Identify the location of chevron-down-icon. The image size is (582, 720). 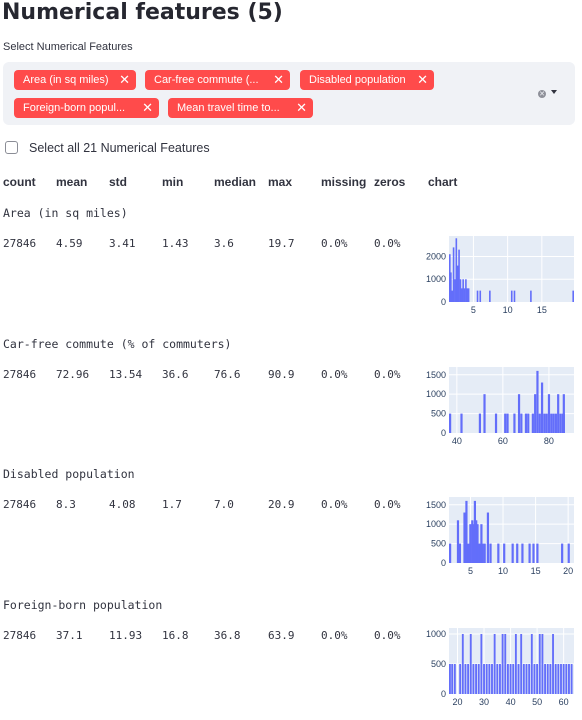
(554, 92).